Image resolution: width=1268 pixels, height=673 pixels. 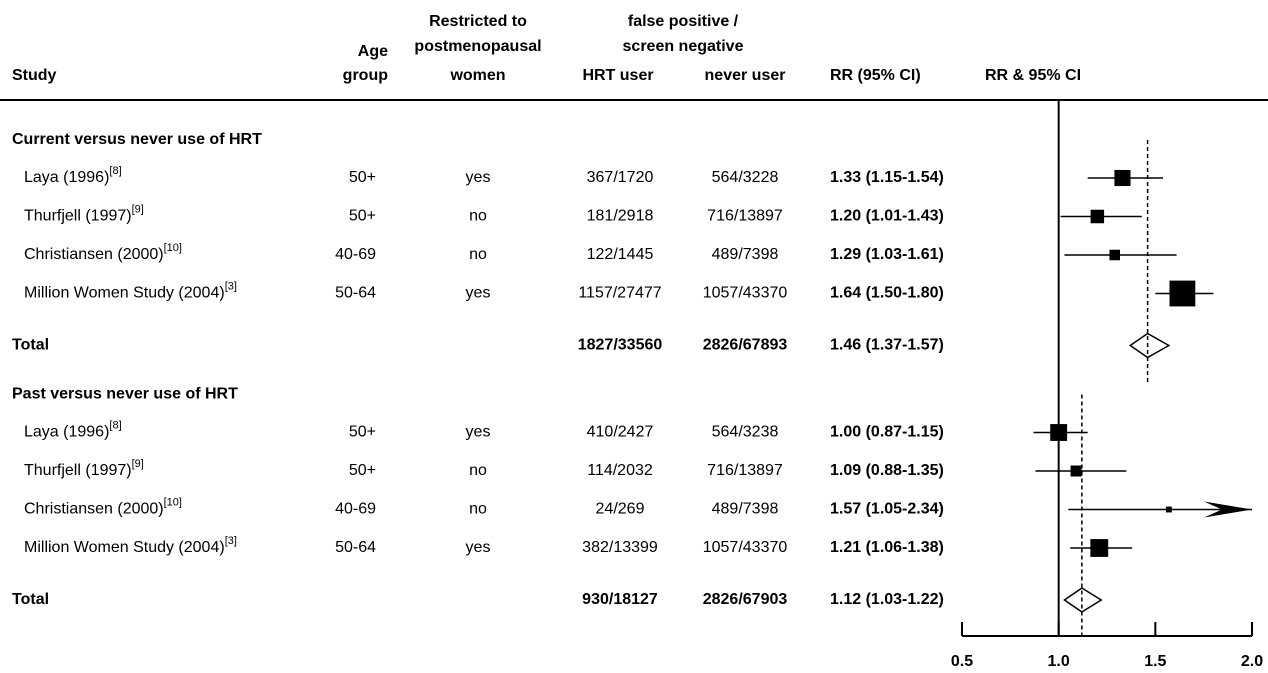 I want to click on x-tick-label: 0.5, so click(x=962, y=661).